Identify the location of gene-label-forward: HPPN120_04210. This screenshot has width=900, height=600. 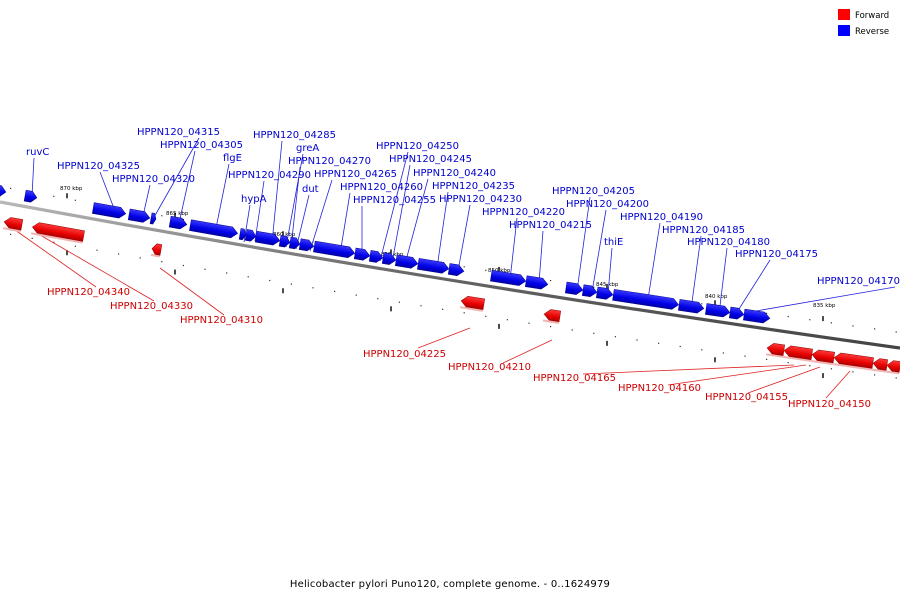
(489, 367).